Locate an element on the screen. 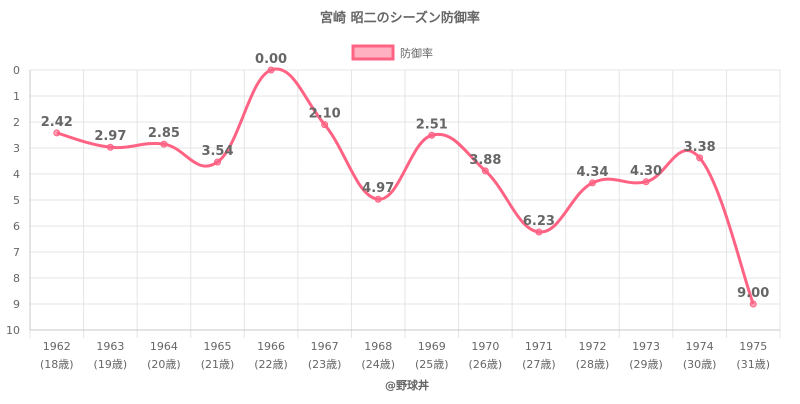  x-tick-age-label: (29歳) is located at coordinates (646, 364).